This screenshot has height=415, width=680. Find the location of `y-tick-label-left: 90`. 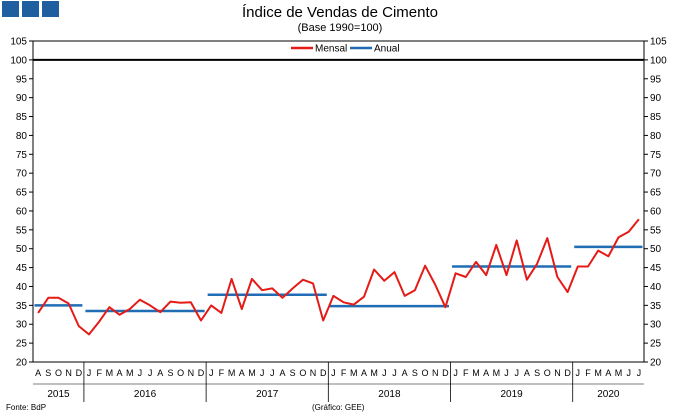

y-tick-label-left: 90 is located at coordinates (22, 98).